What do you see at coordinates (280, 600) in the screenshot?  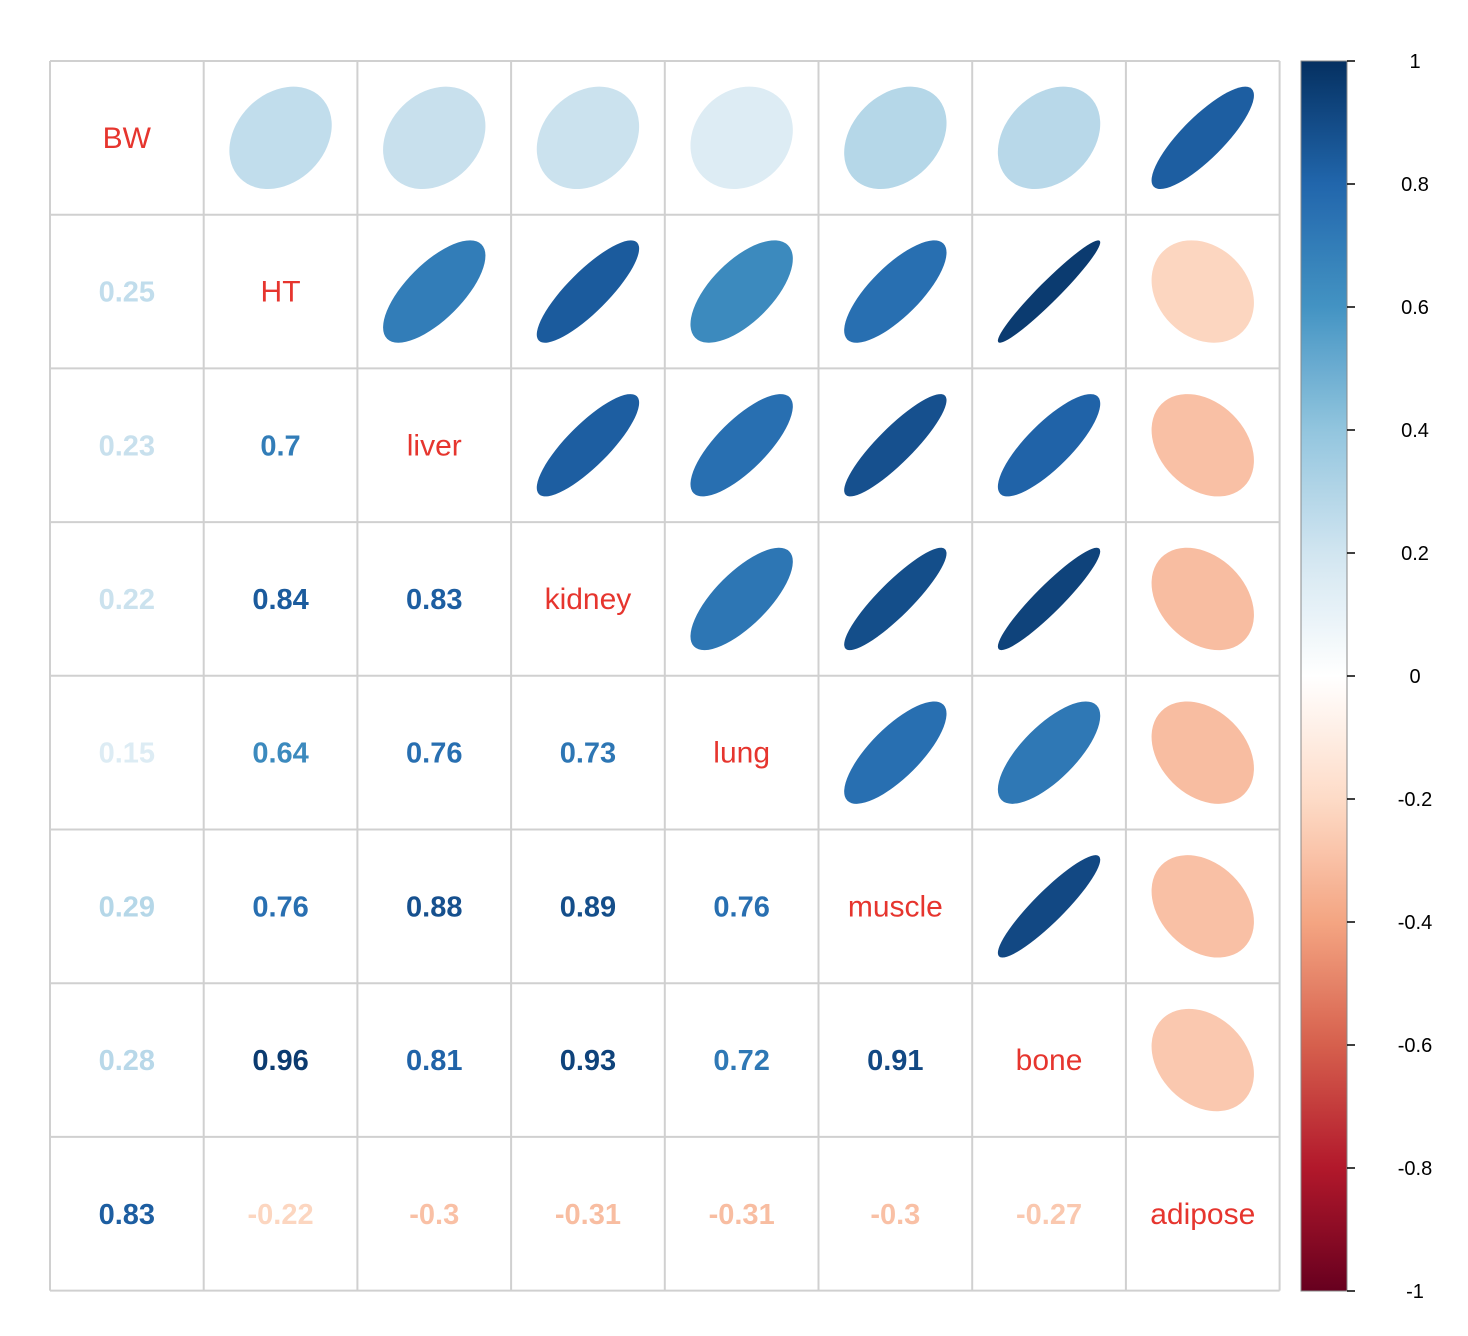 I see `coef-kidney-HT: 0.84` at bounding box center [280, 600].